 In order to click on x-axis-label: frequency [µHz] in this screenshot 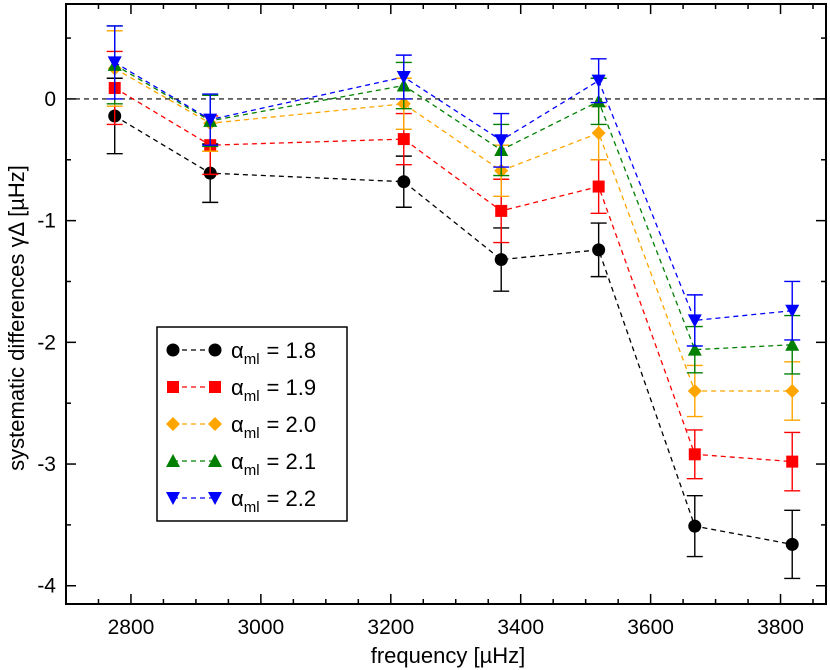, I will do `click(448, 655)`.